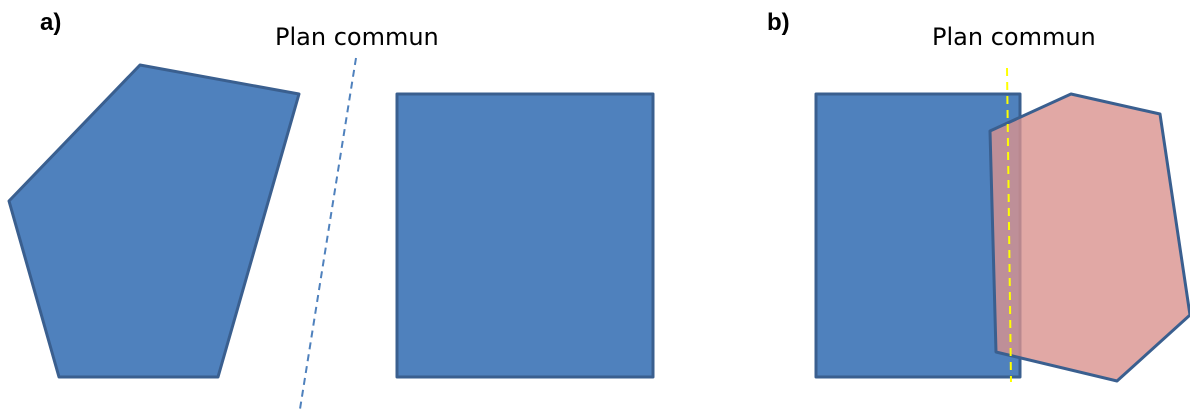 This screenshot has width=1190, height=409. I want to click on panel-a-label: a), so click(50, 22).